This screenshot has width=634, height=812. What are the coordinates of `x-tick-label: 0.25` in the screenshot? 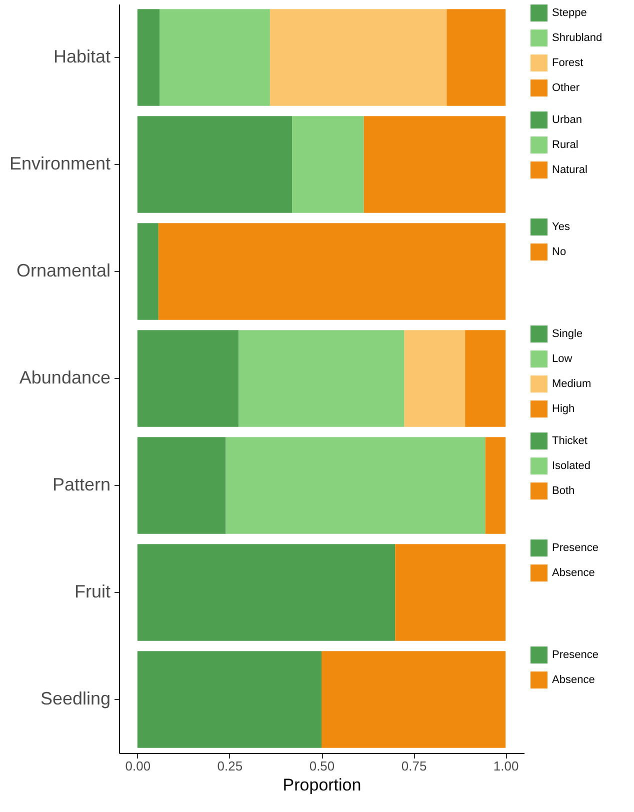 It's located at (230, 766).